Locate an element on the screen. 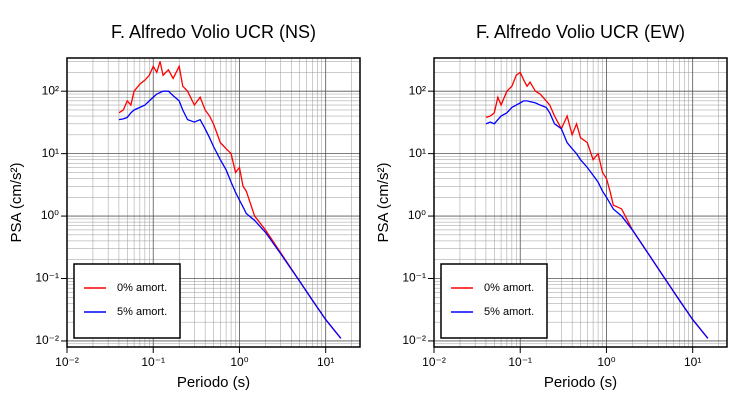  chart-title: F. Alfredo Volio UCR (EW) is located at coordinates (580, 32).